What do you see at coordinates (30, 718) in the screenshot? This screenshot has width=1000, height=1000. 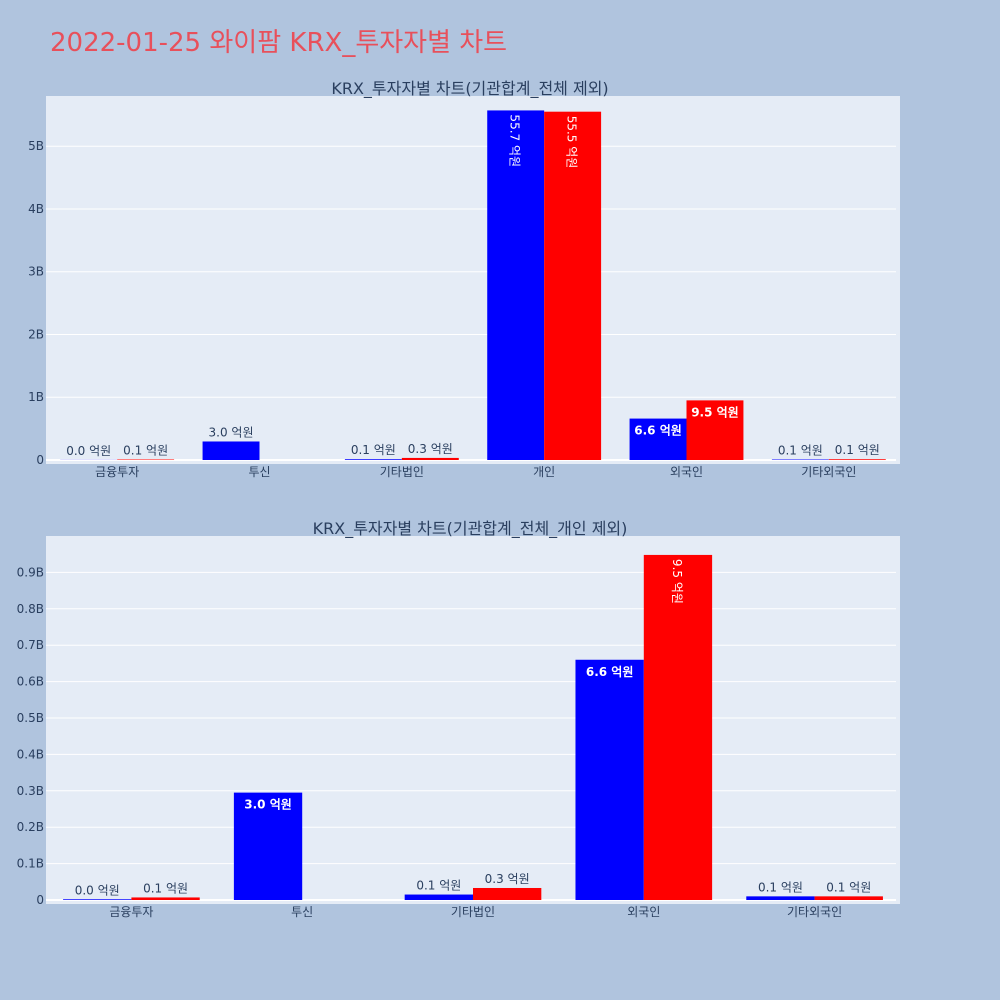 I see `y-tick-label: 0.5B` at bounding box center [30, 718].